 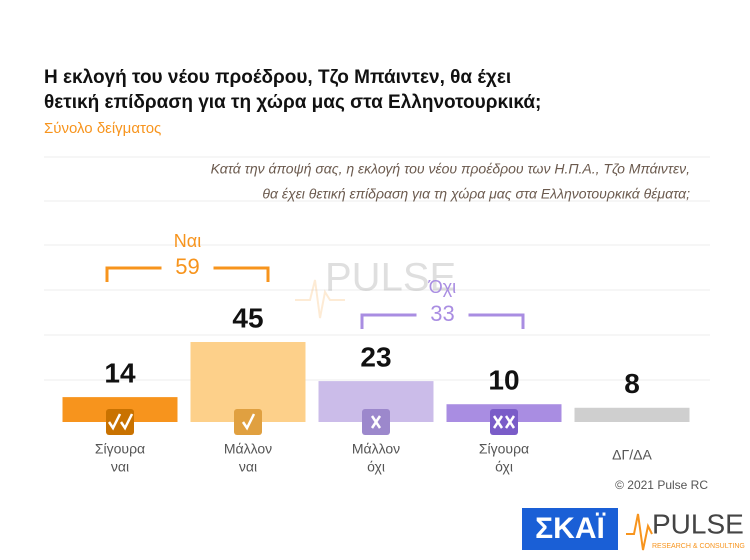 I want to click on value-label: 23, so click(x=375, y=357).